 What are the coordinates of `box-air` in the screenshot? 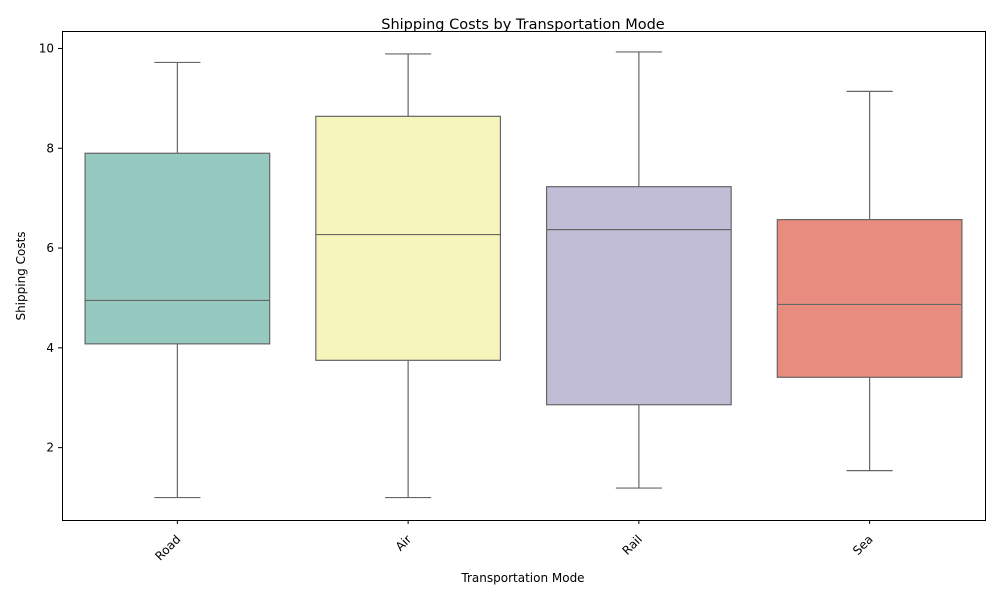 It's located at (408, 238).